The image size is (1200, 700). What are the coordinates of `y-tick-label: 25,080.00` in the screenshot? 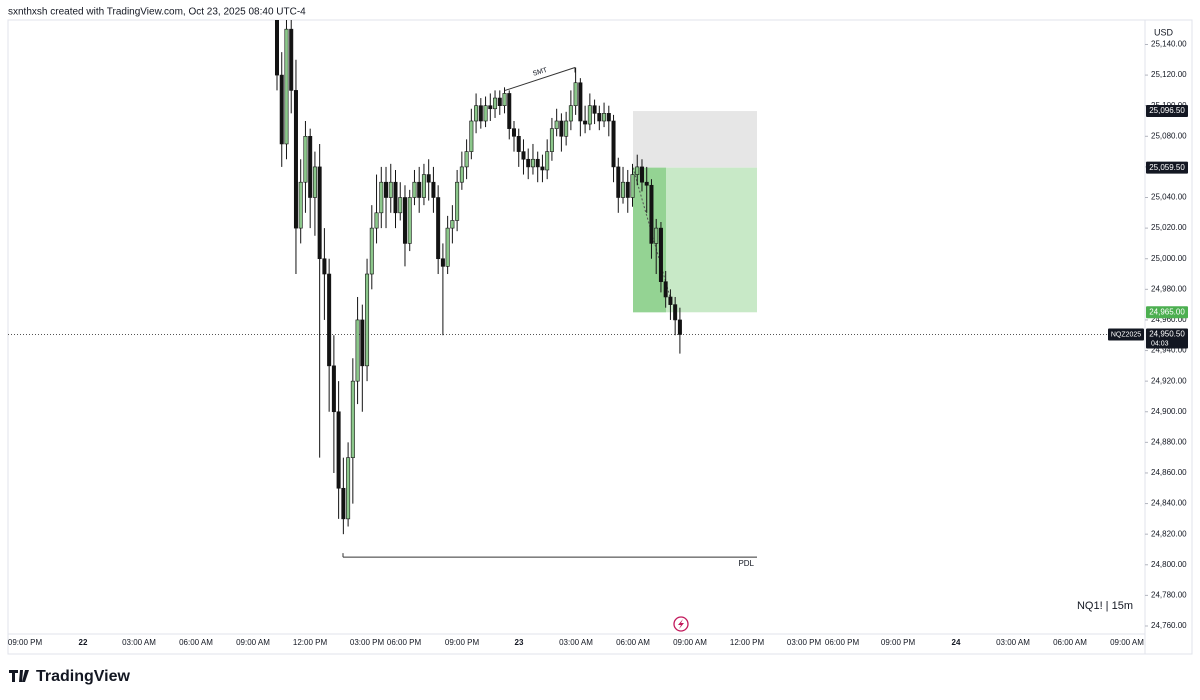 It's located at (1169, 135).